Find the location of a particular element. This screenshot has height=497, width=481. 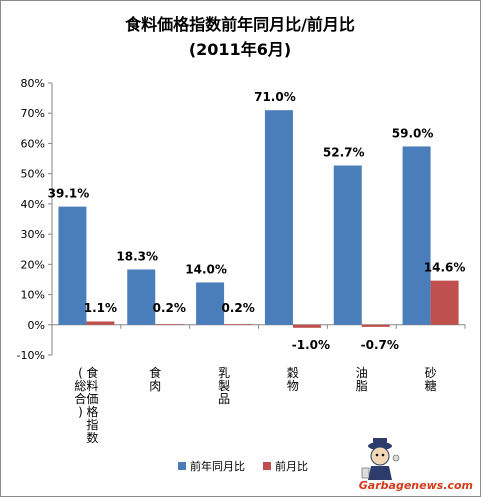

watermark: Garbagenews.com is located at coordinates (416, 465).